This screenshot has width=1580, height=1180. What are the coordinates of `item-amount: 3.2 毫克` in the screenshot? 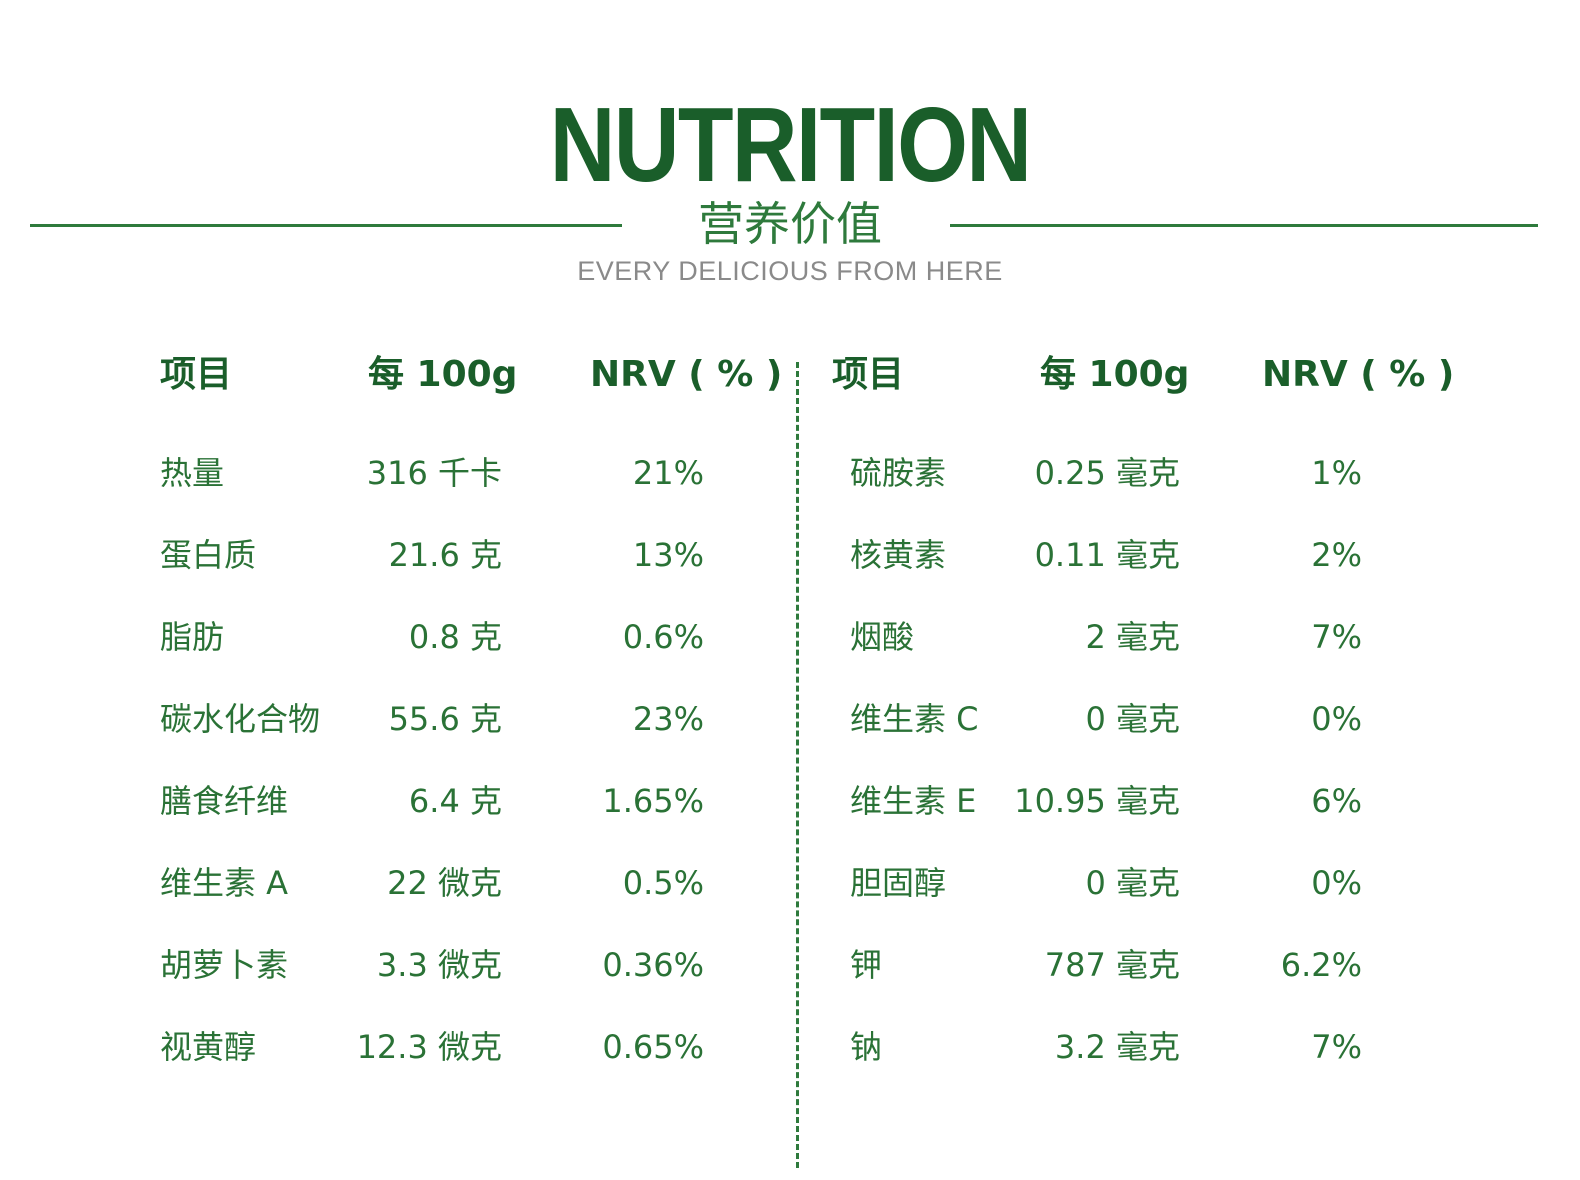 It's located at (1117, 1047).